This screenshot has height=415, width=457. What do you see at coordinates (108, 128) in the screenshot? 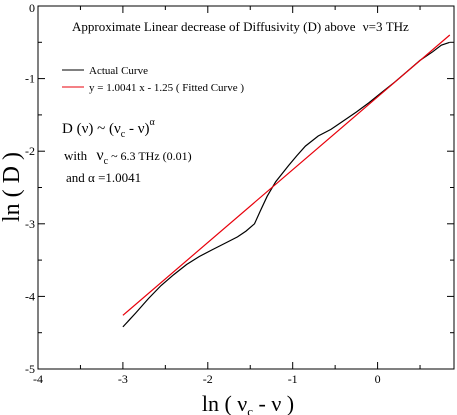
I see `relation-annotation: D (ν) ~ (νc - ν)α` at bounding box center [108, 128].